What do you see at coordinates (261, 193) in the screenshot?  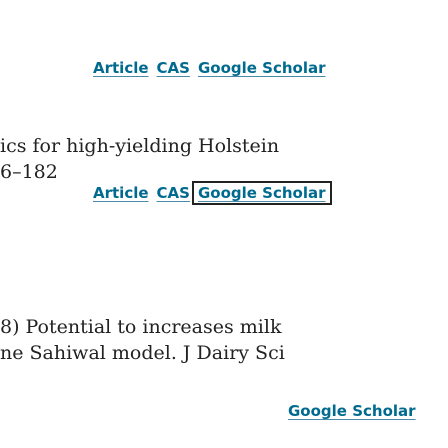 I see `google-scholar-link-focused: Google Scholar` at bounding box center [261, 193].